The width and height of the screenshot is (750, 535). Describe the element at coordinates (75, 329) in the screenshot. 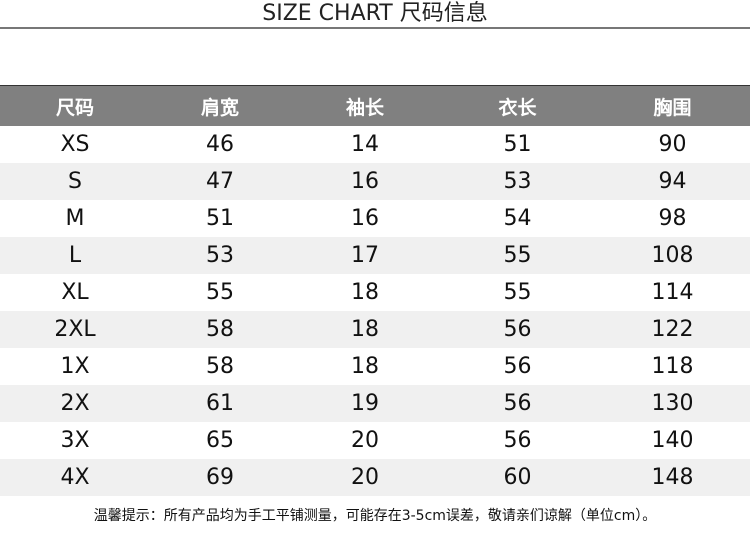

I see `table-cell: 2XL` at that location.